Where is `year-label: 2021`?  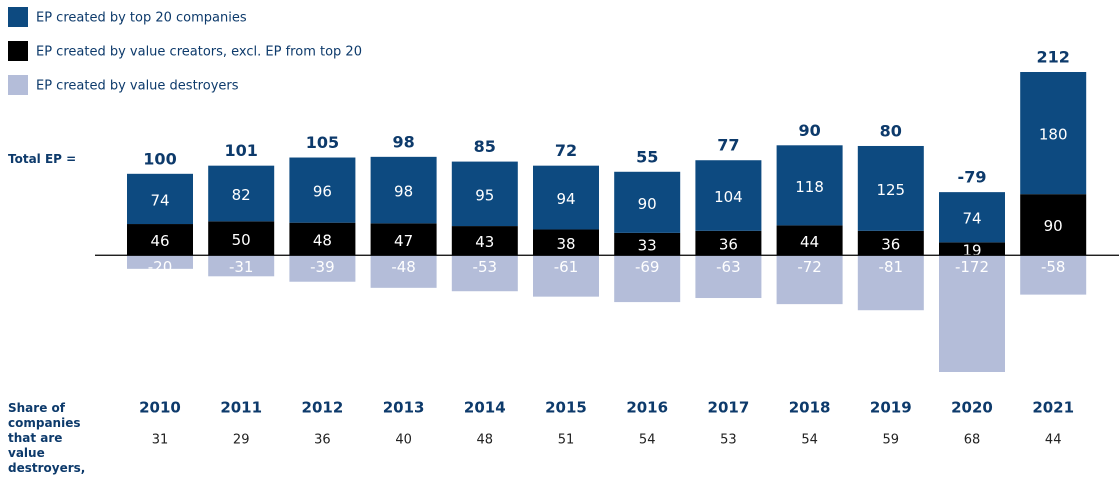 year-label: 2021 is located at coordinates (1053, 408).